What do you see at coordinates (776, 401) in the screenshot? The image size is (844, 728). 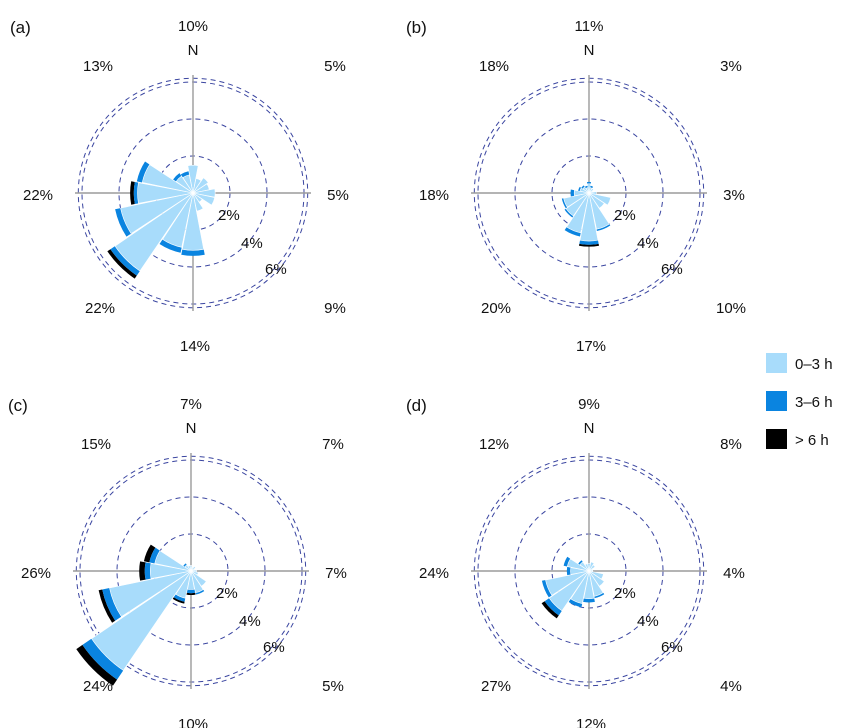 I see `legend-swatch` at bounding box center [776, 401].